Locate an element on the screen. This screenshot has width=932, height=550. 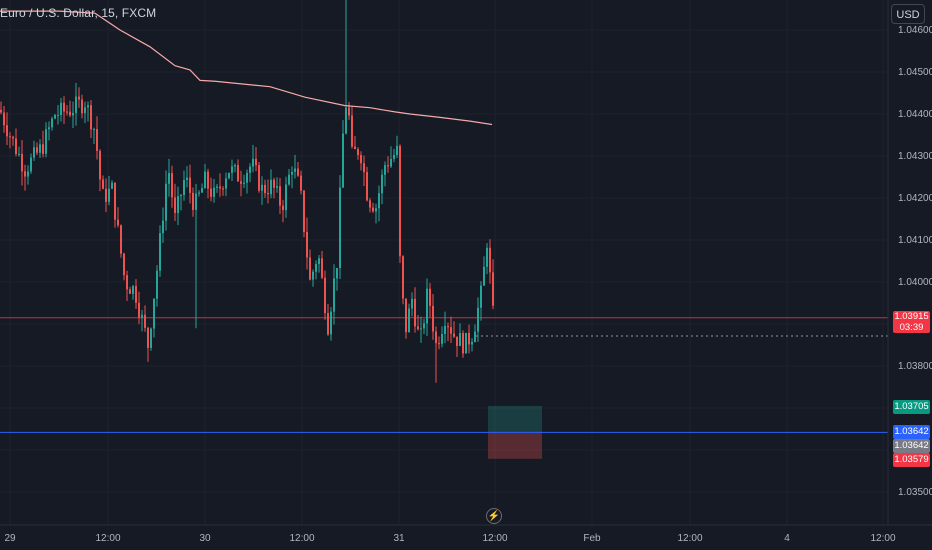
current-price-label: 1.03915 03:39 is located at coordinates (911, 322).